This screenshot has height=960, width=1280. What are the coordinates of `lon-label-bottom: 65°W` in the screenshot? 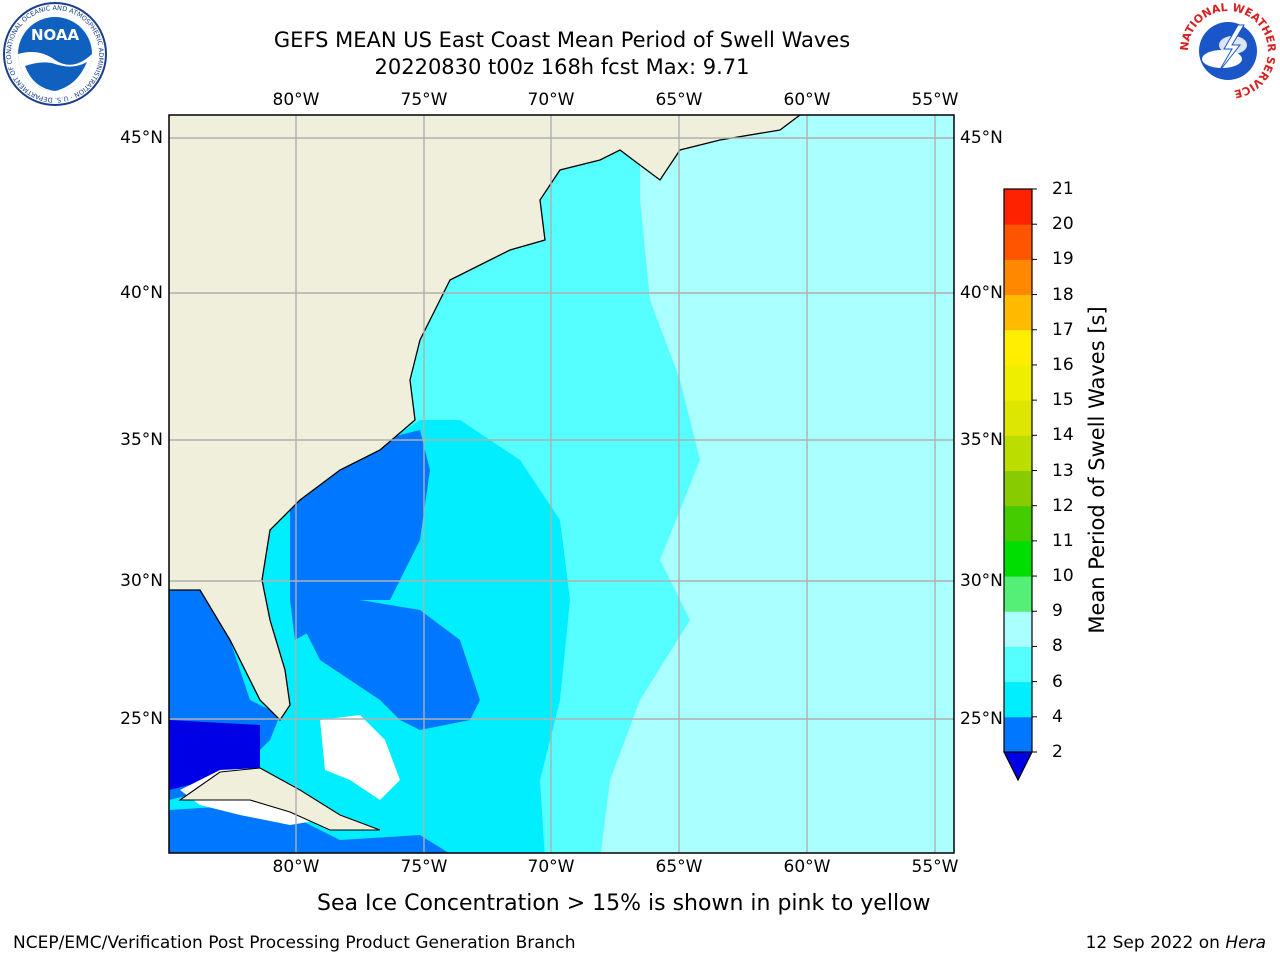 It's located at (679, 867).